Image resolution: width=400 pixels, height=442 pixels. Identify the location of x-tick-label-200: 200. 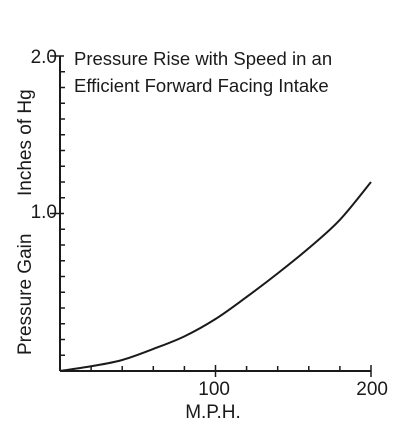
(372, 389).